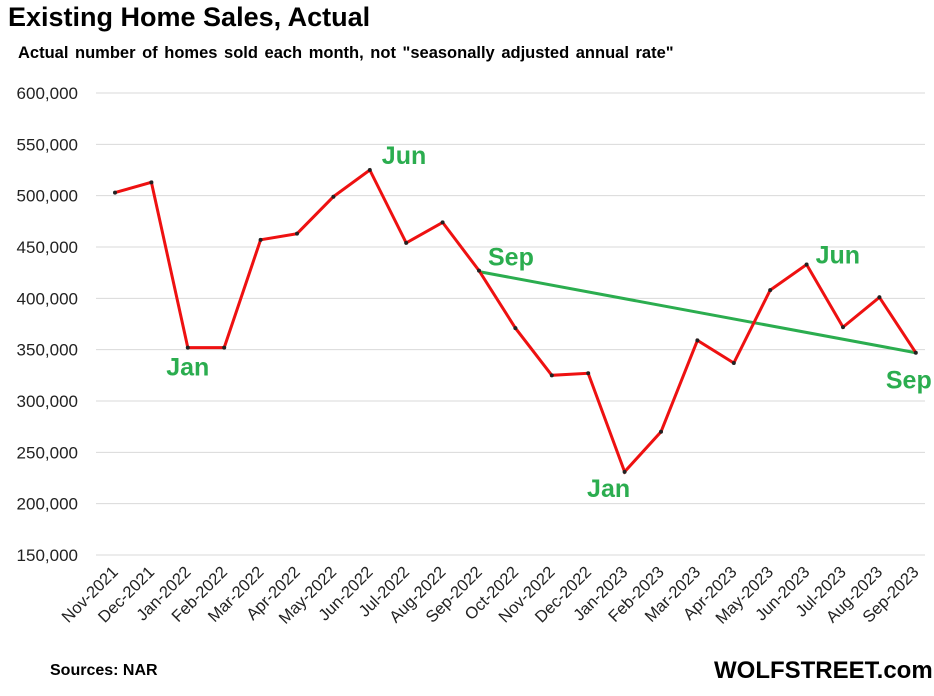 The image size is (934, 696). I want to click on y-tick-label: 300,000, so click(47, 401).